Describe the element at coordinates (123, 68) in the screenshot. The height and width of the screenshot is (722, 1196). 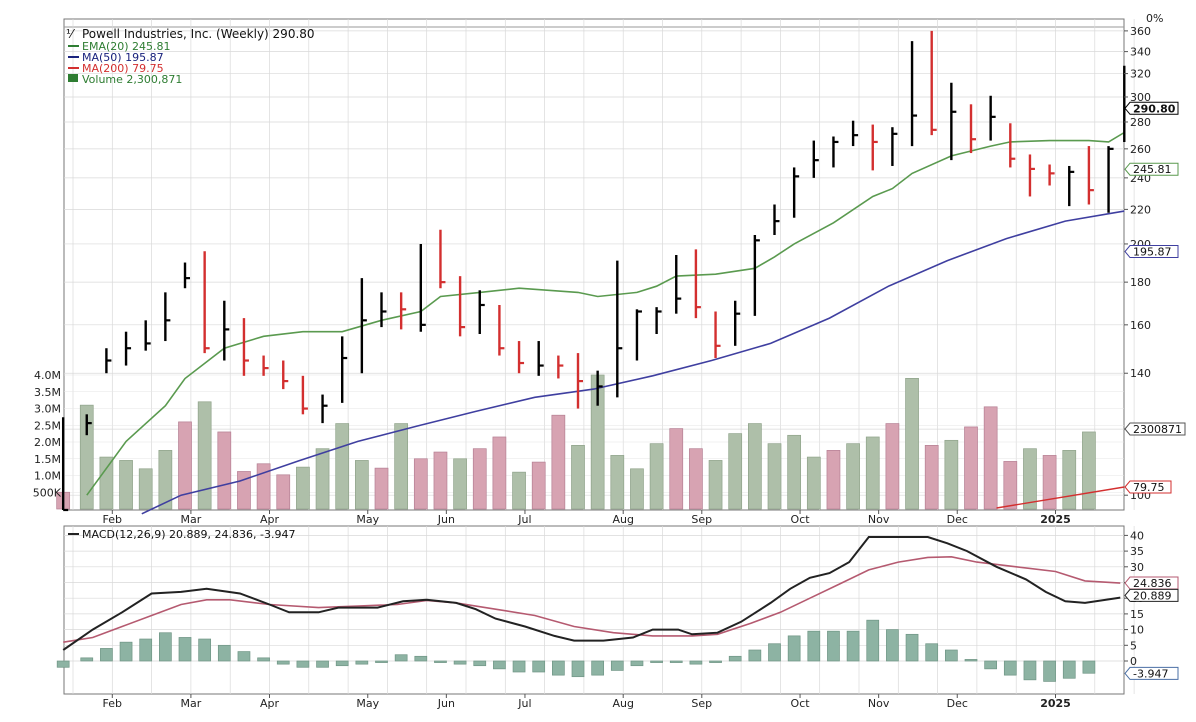
I see `legend-entry: MA(200) 79.75` at that location.